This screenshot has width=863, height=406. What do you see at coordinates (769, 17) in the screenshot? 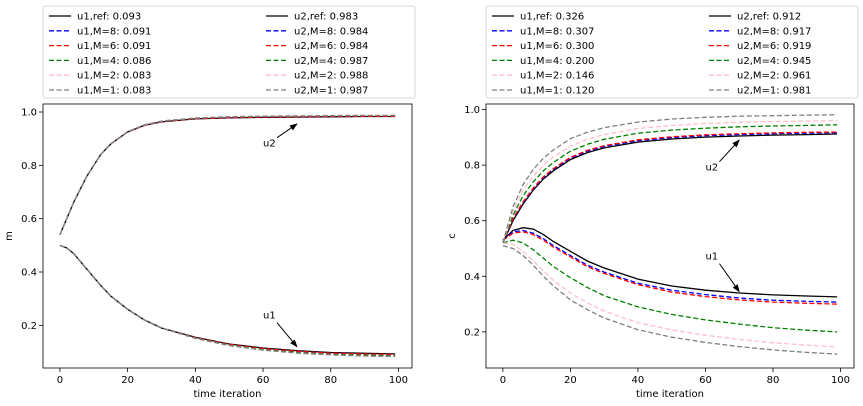
I see `legend-entry-label: u2,ref: 0.912` at bounding box center [769, 17].